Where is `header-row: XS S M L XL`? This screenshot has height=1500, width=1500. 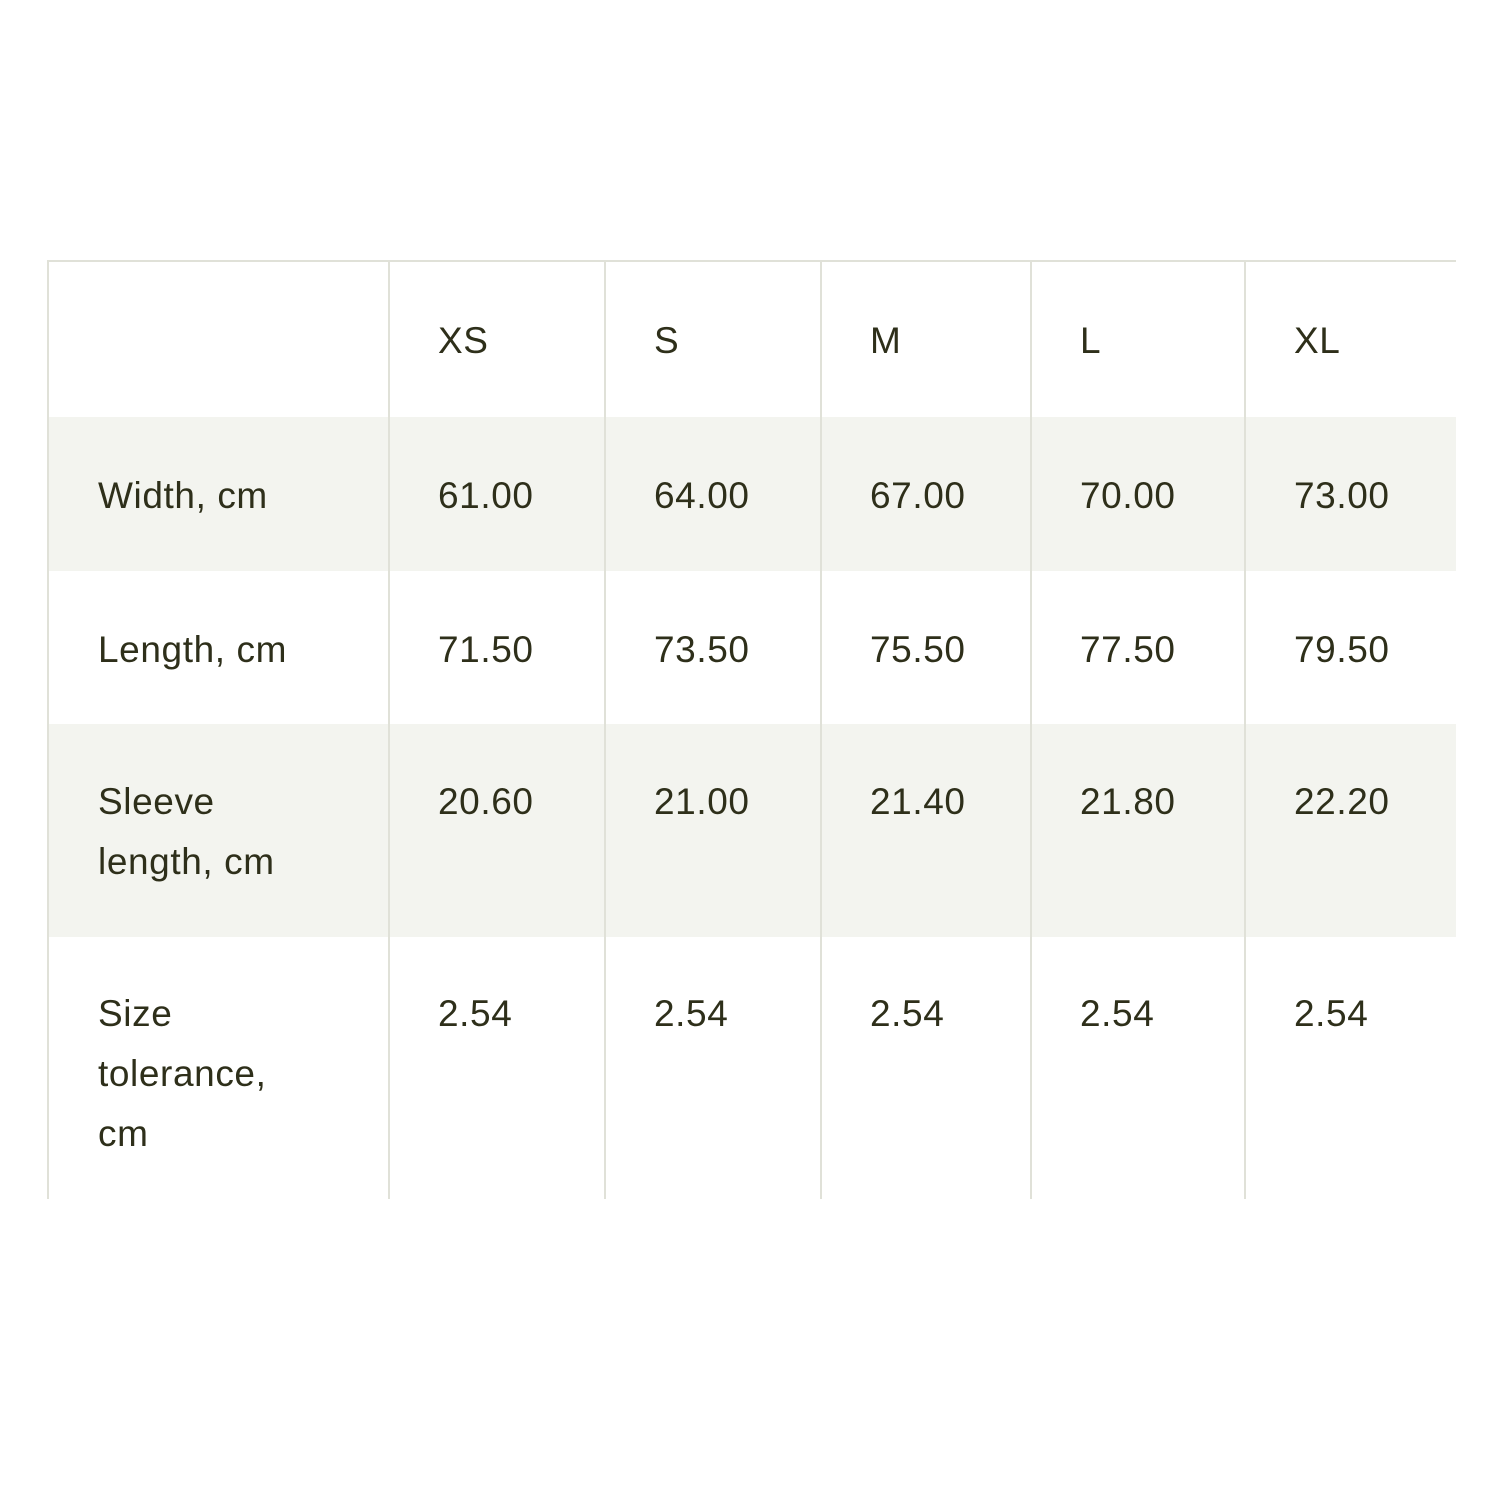 header-row: XS S M L XL is located at coordinates (751, 338).